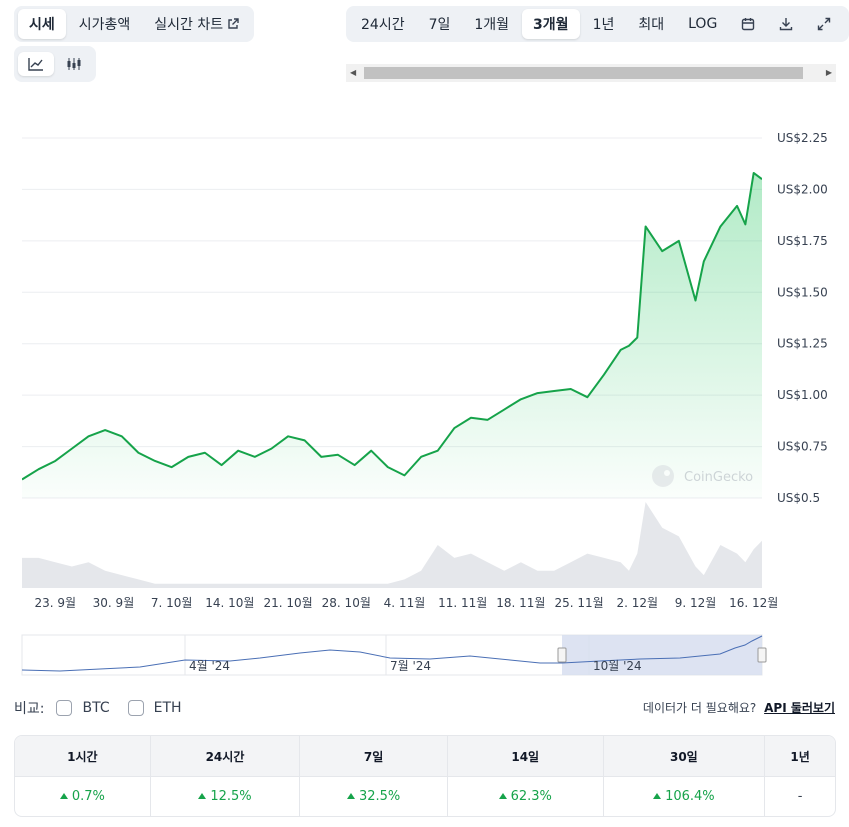  Describe the element at coordinates (134, 24) in the screenshot. I see `view-tabs: 시세 시가총액 실시간 차트` at that location.